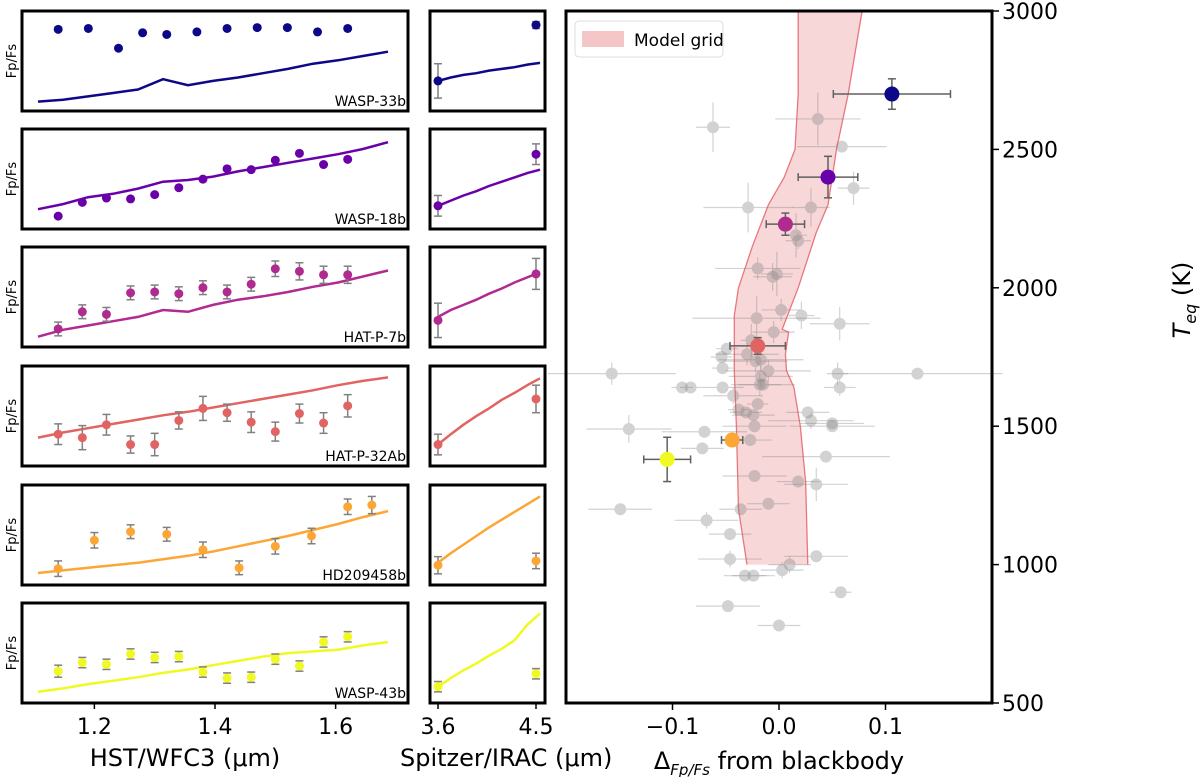  I want to click on planet-label: WASP-33b, so click(371, 102).